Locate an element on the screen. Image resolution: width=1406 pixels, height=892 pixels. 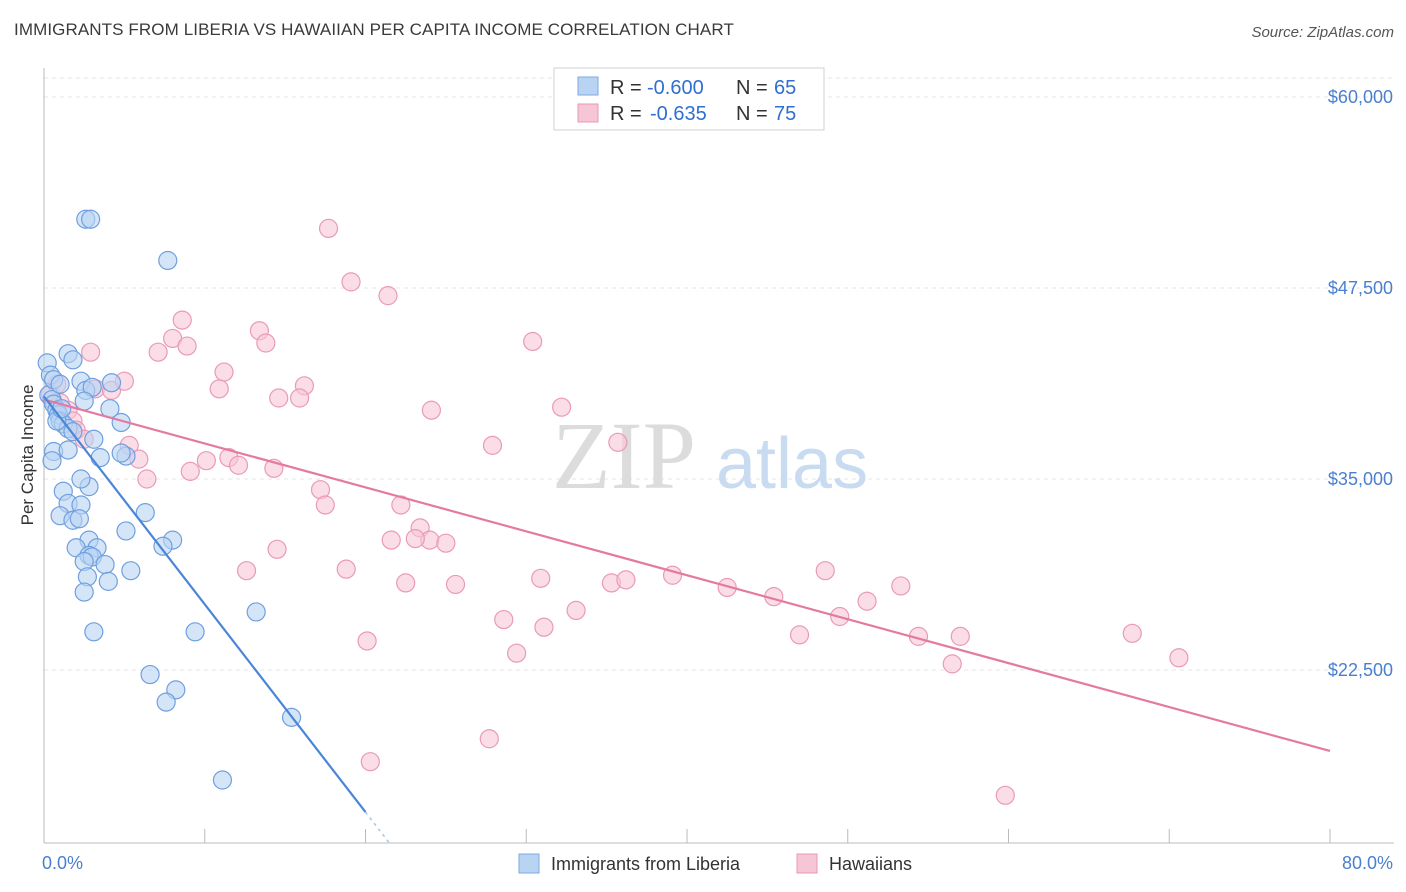
trend-line-liberia-extension is located at coordinates (377, 827).